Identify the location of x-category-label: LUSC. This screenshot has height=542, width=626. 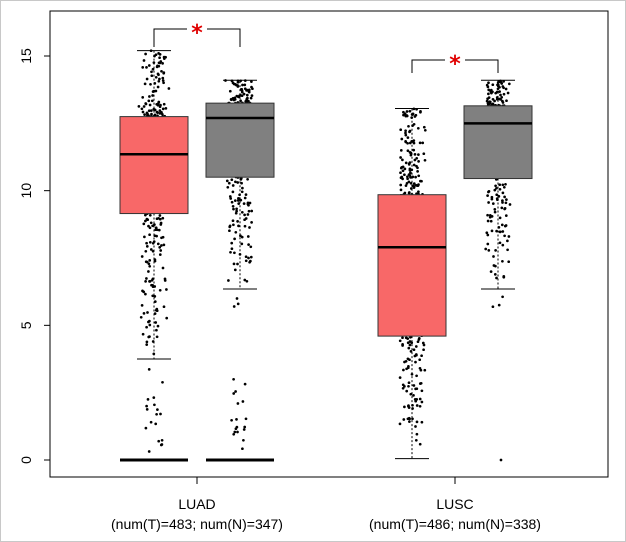
(454, 504).